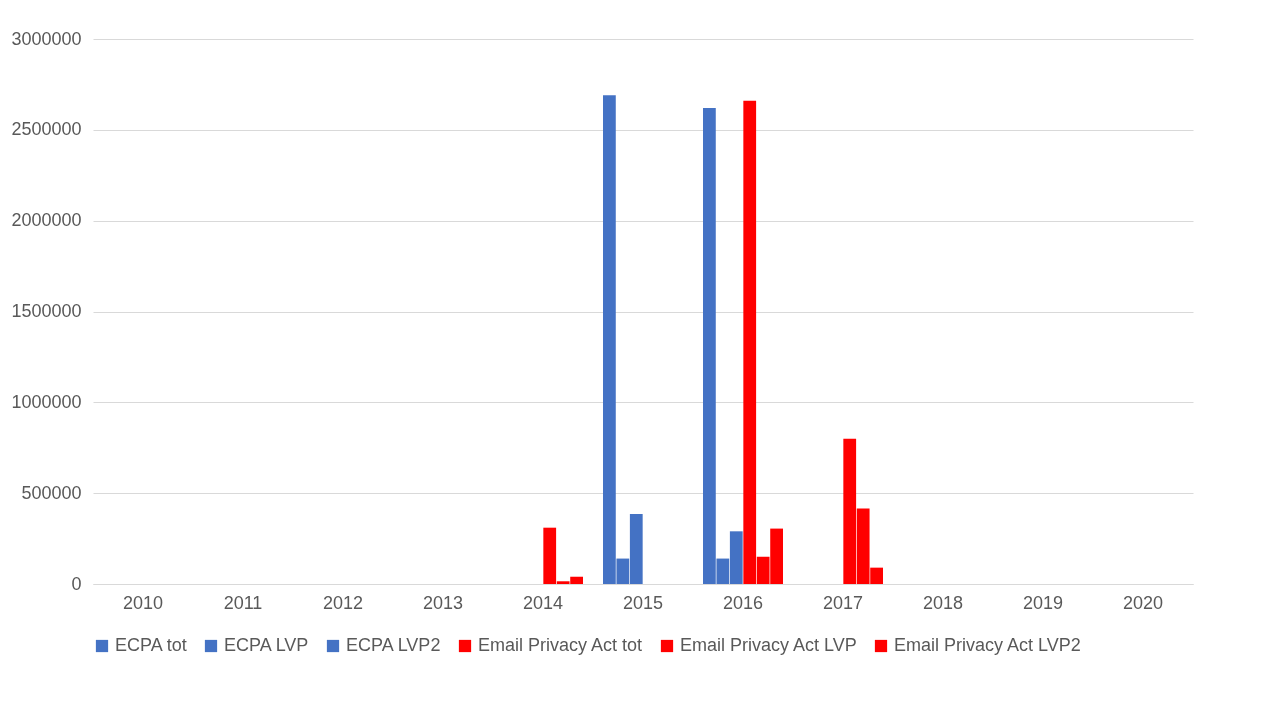 Image resolution: width=1264 pixels, height=705 pixels. I want to click on y-tick-label: 3000000, so click(46, 38).